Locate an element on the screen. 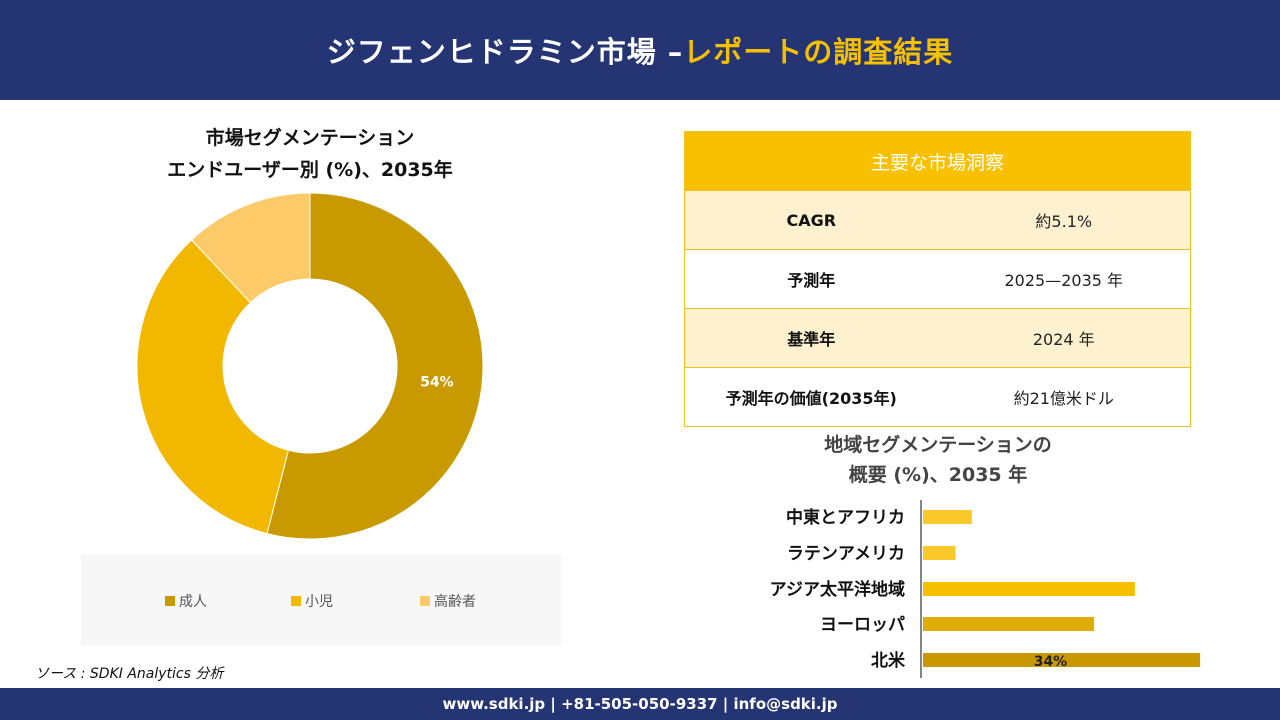  header-bar: ジフェンヒドラミン市場 – レポートの調査結果 is located at coordinates (640, 50).